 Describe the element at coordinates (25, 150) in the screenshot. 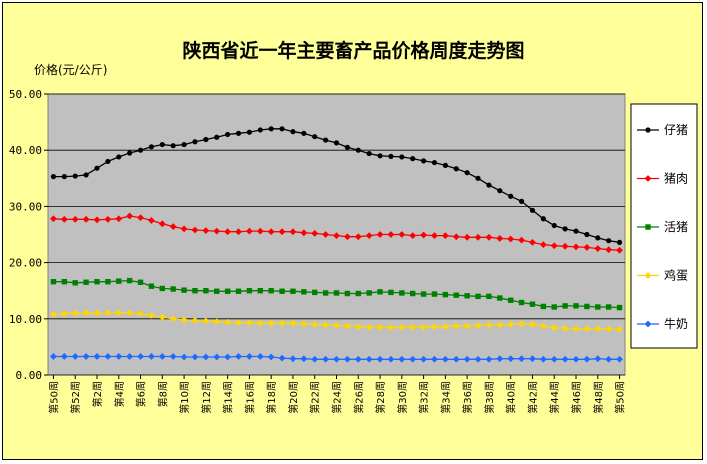

I see `y-tick-label: 40.00` at that location.